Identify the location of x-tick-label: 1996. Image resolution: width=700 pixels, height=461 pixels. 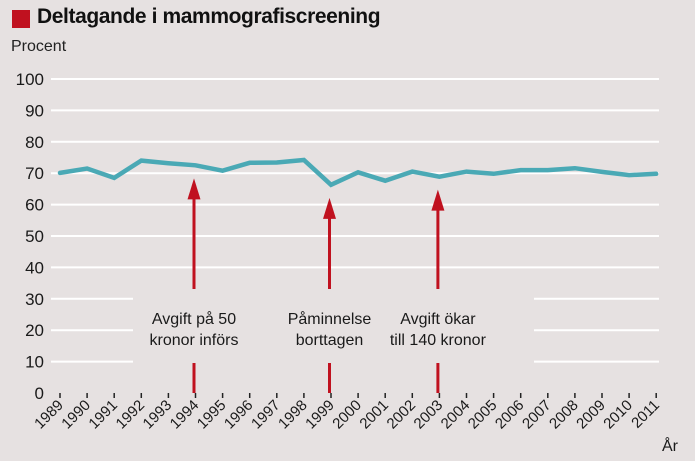
(239, 415).